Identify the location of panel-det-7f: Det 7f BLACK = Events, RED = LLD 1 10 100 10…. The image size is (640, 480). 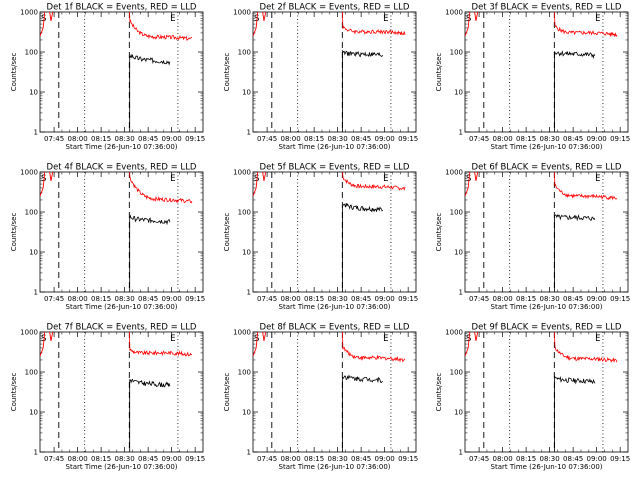
(107, 397).